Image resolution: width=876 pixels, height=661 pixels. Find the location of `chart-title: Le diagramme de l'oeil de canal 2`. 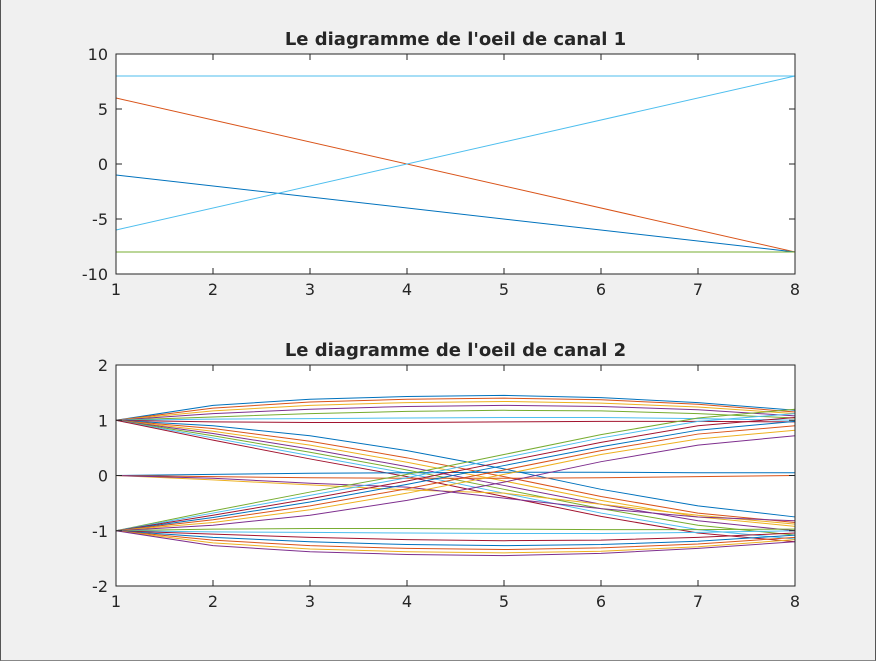

chart-title: Le diagramme de l'oeil de canal 2 is located at coordinates (455, 350).